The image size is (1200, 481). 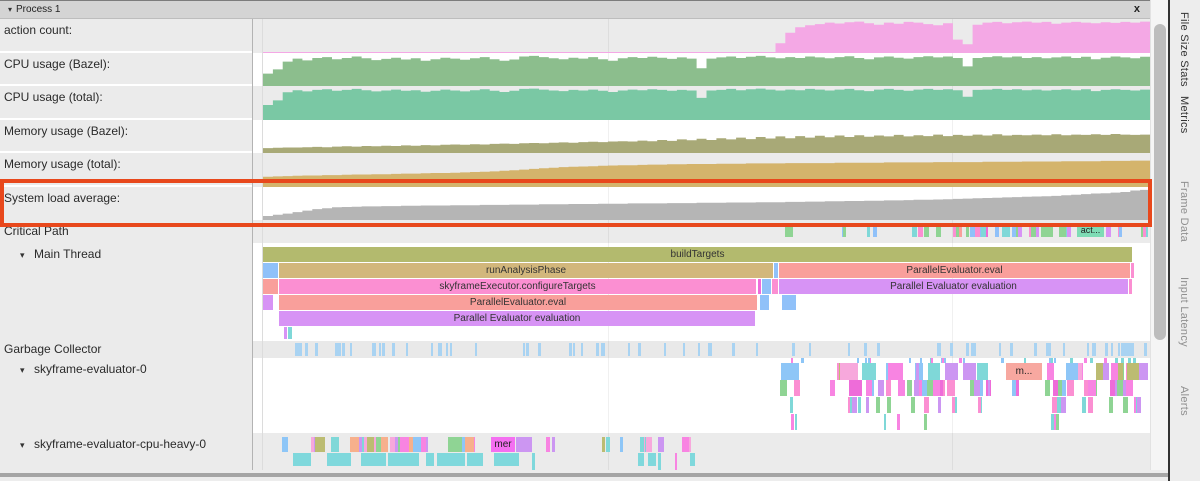 I want to click on track-label-main-thread: ▾ Main Thread, so click(x=61, y=254).